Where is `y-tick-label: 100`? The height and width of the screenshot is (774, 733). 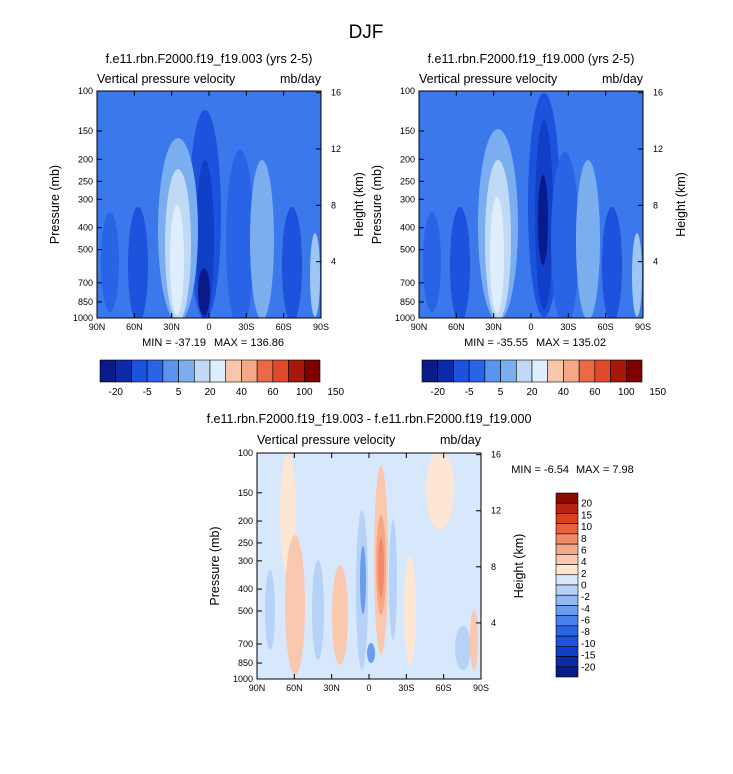
y-tick-label: 100 is located at coordinates (245, 453).